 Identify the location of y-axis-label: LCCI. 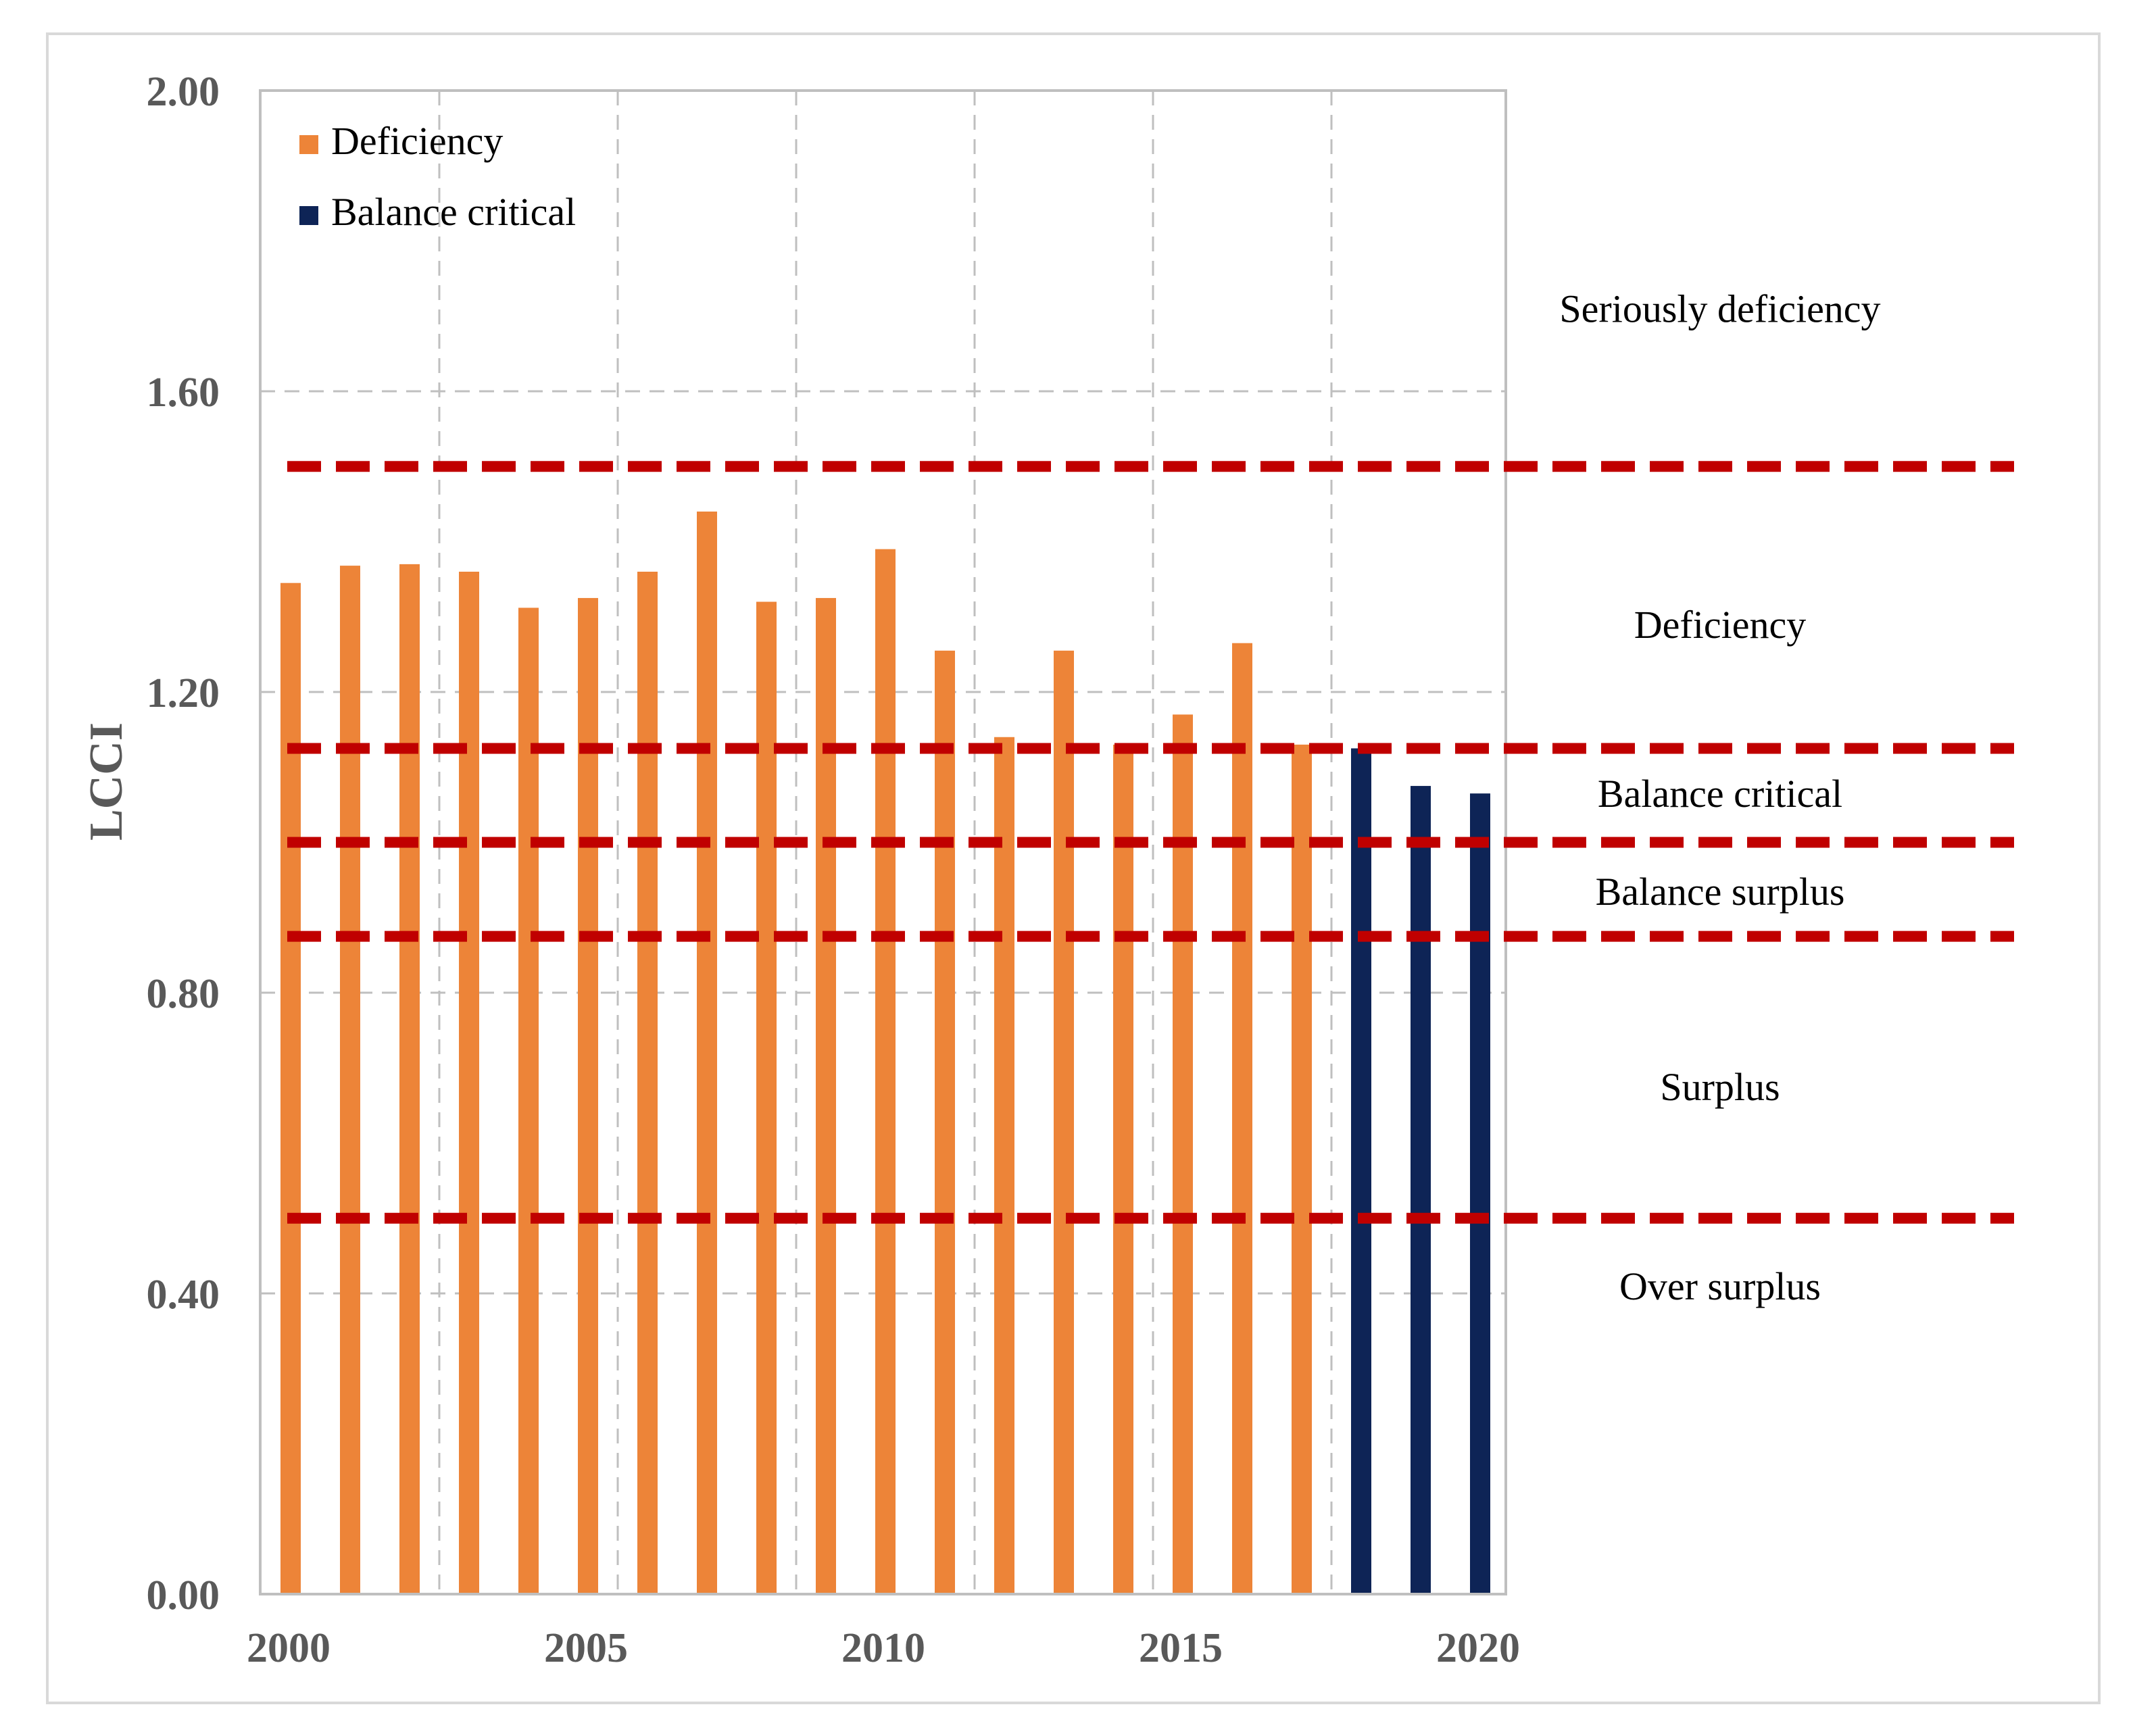
(106, 782).